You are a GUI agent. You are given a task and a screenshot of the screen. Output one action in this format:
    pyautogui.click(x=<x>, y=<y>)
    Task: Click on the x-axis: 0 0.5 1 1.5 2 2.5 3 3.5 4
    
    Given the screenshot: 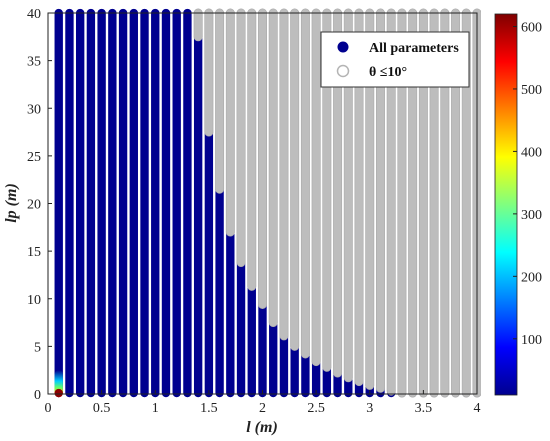 What is the action you would take?
    pyautogui.click(x=263, y=403)
    